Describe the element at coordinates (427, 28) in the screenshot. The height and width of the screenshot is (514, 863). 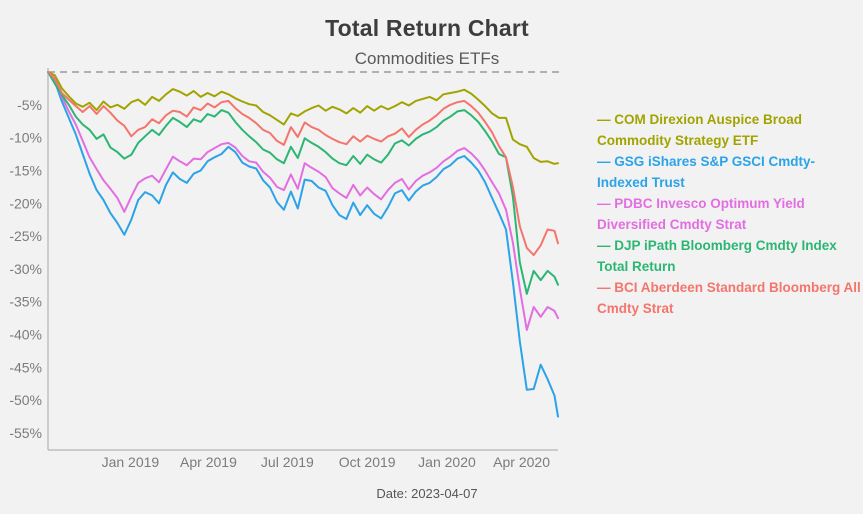
I see `chart-title: Total Return Chart` at that location.